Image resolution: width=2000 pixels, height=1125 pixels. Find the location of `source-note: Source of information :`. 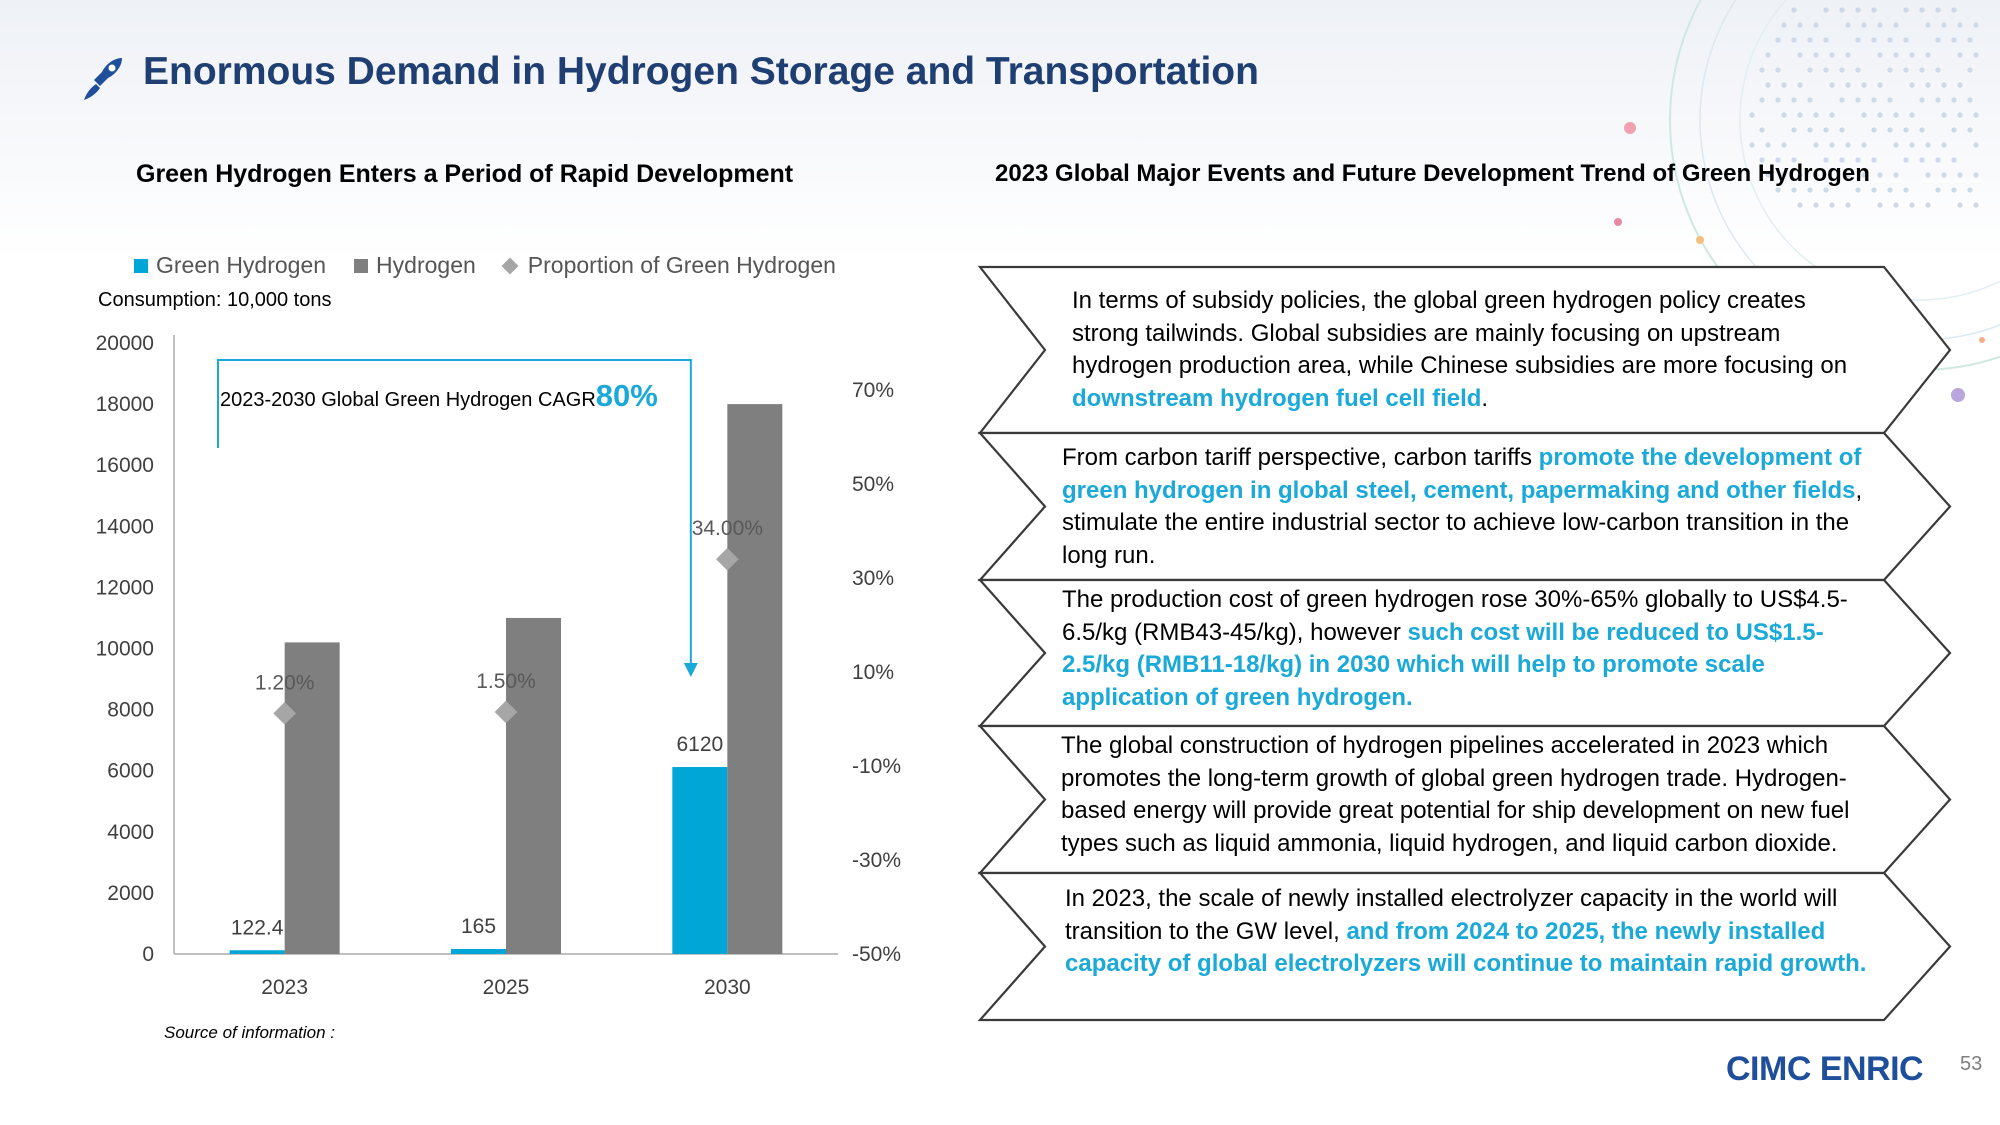

source-note: Source of information : is located at coordinates (250, 1032).